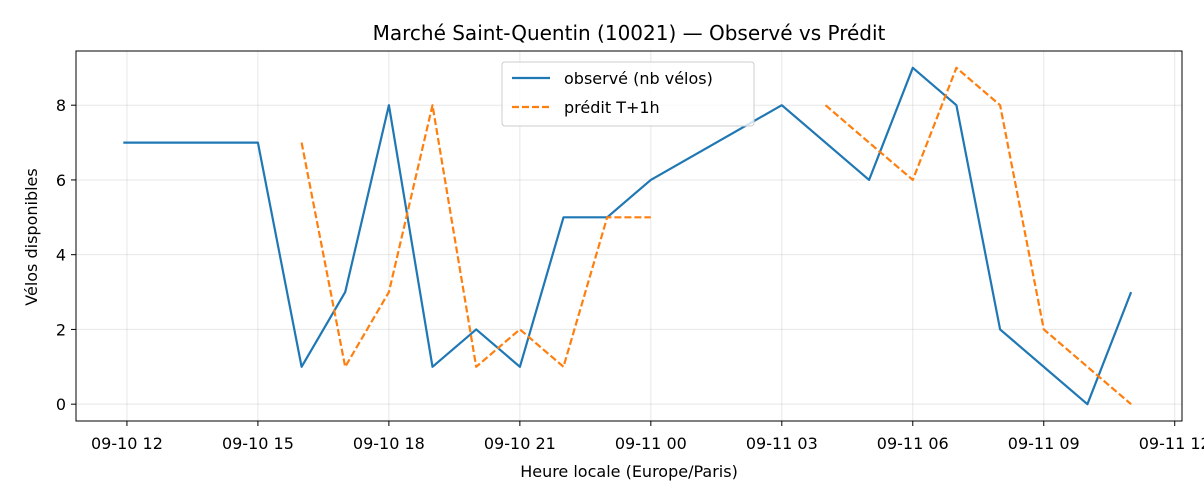 Image resolution: width=1204 pixels, height=504 pixels. Describe the element at coordinates (31, 236) in the screenshot. I see `y-axis-label: Vélos disponibles` at that location.